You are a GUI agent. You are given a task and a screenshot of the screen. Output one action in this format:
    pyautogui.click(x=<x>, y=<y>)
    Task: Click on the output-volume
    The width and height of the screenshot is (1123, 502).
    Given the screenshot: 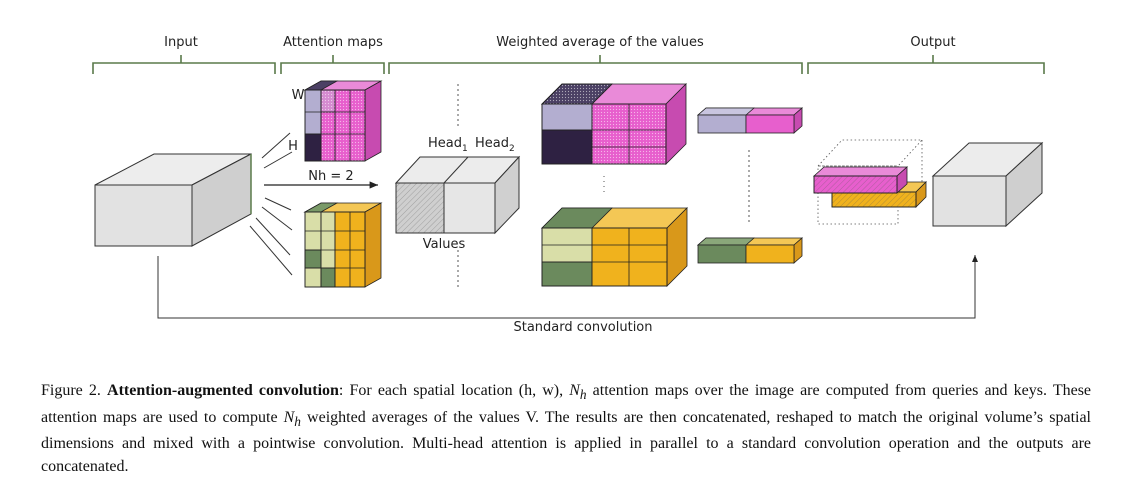 What is the action you would take?
    pyautogui.click(x=987, y=184)
    